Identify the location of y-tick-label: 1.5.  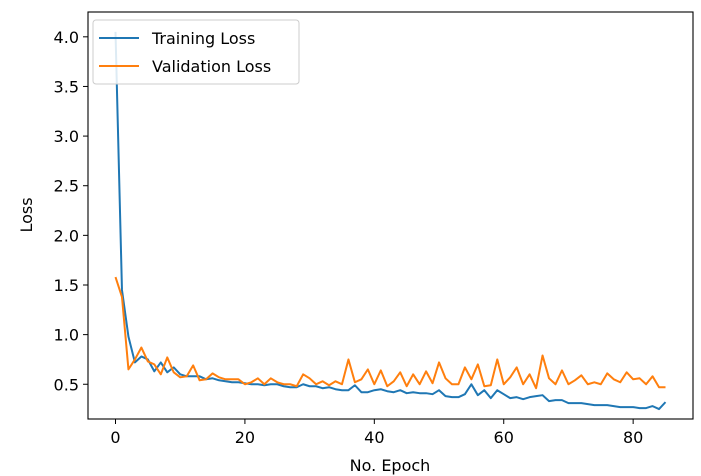
(66, 285).